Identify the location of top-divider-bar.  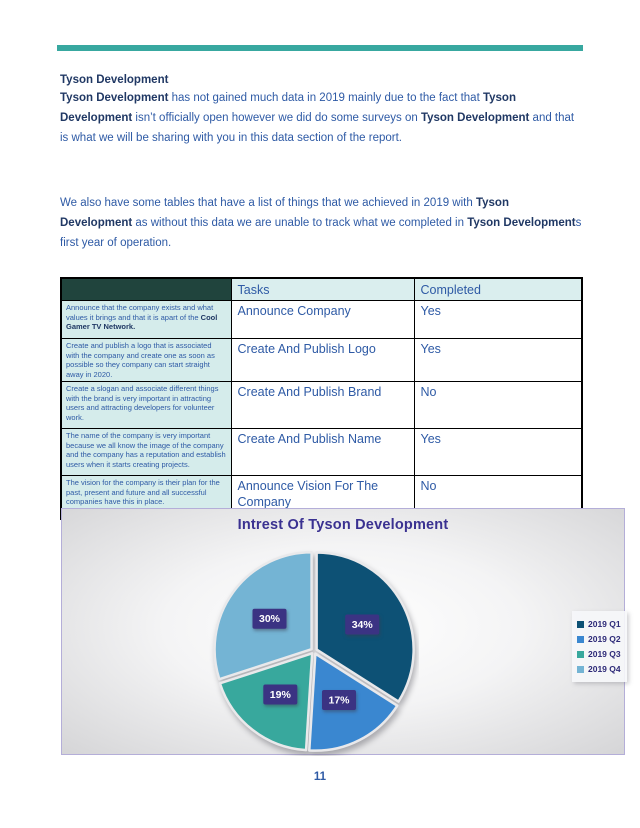
(320, 48).